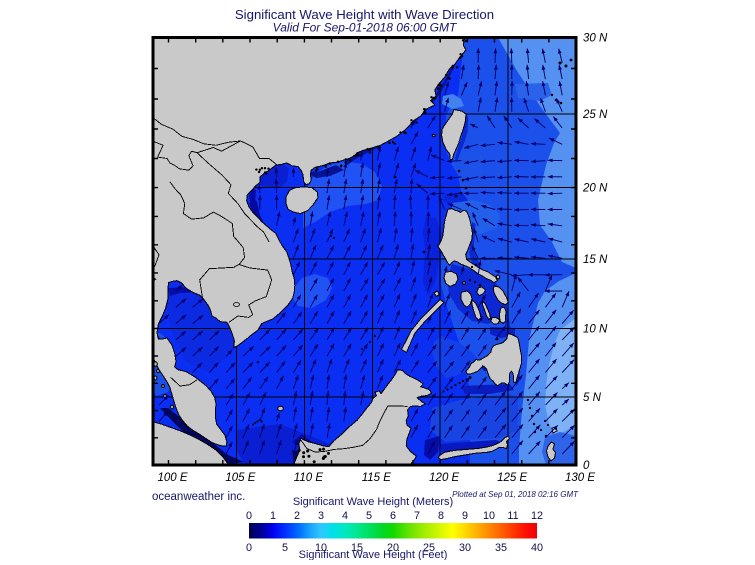 The height and width of the screenshot is (565, 755). What do you see at coordinates (240, 478) in the screenshot?
I see `svg-text: 105 E` at bounding box center [240, 478].